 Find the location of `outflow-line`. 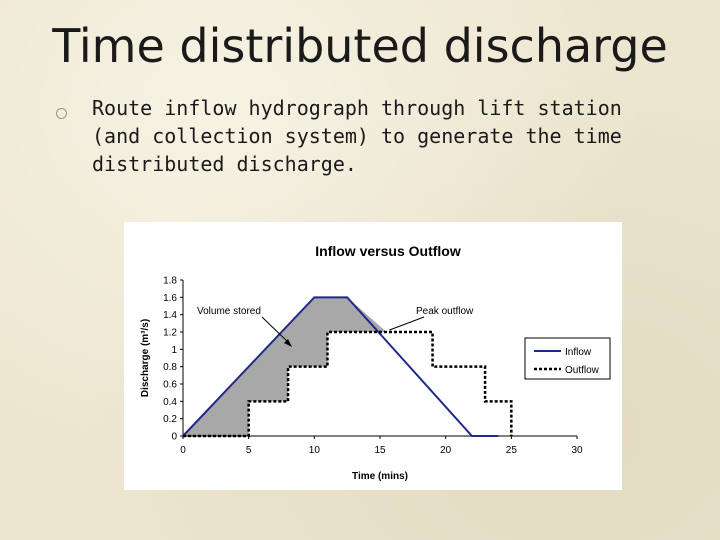

outflow-line is located at coordinates (348, 384).